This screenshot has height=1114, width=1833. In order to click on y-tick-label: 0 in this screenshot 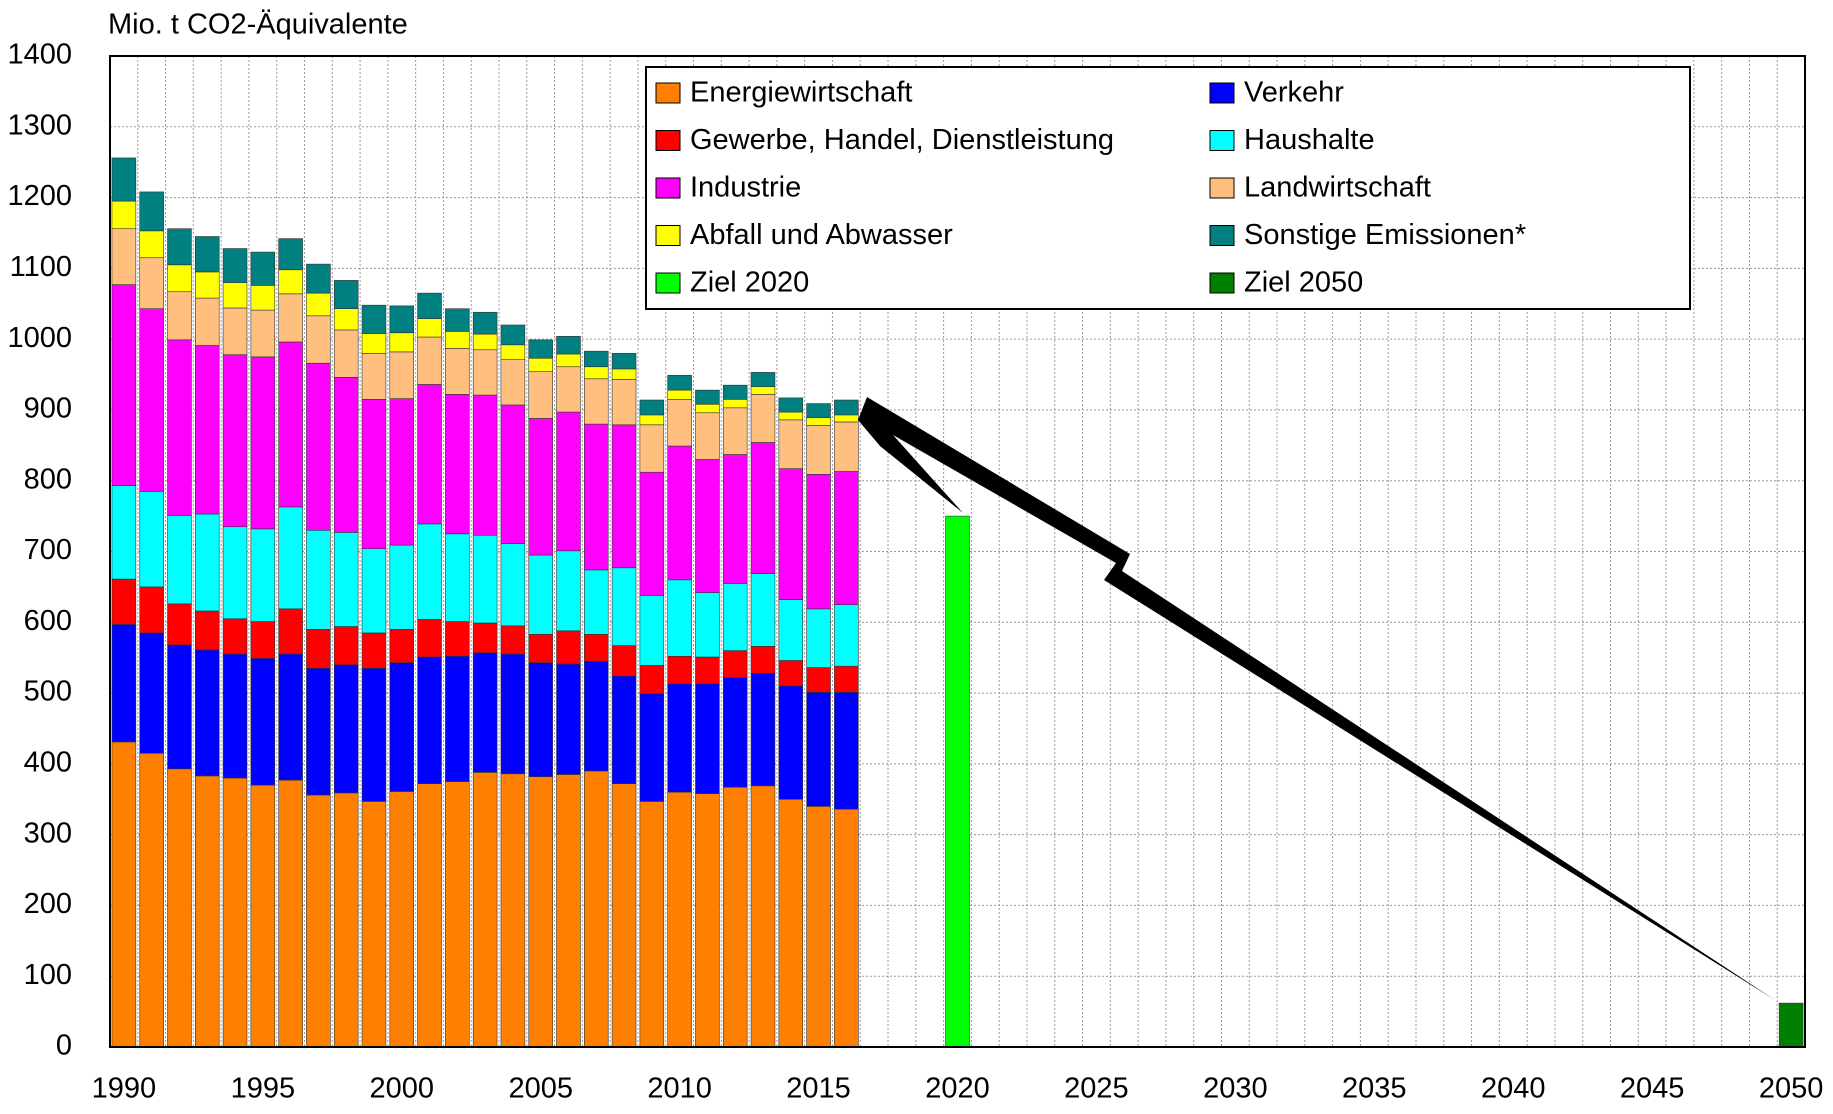, I will do `click(64, 1046)`.